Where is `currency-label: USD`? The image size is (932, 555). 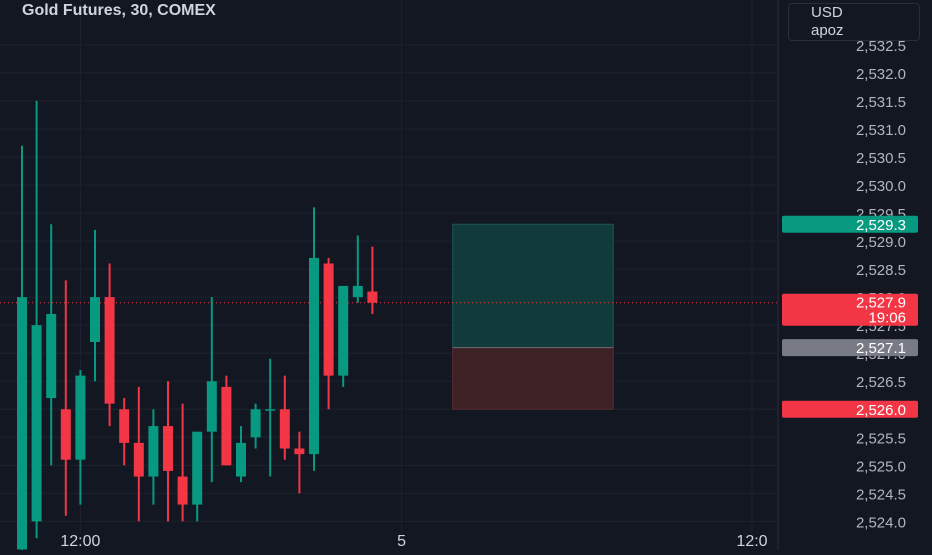
currency-label: USD is located at coordinates (827, 12).